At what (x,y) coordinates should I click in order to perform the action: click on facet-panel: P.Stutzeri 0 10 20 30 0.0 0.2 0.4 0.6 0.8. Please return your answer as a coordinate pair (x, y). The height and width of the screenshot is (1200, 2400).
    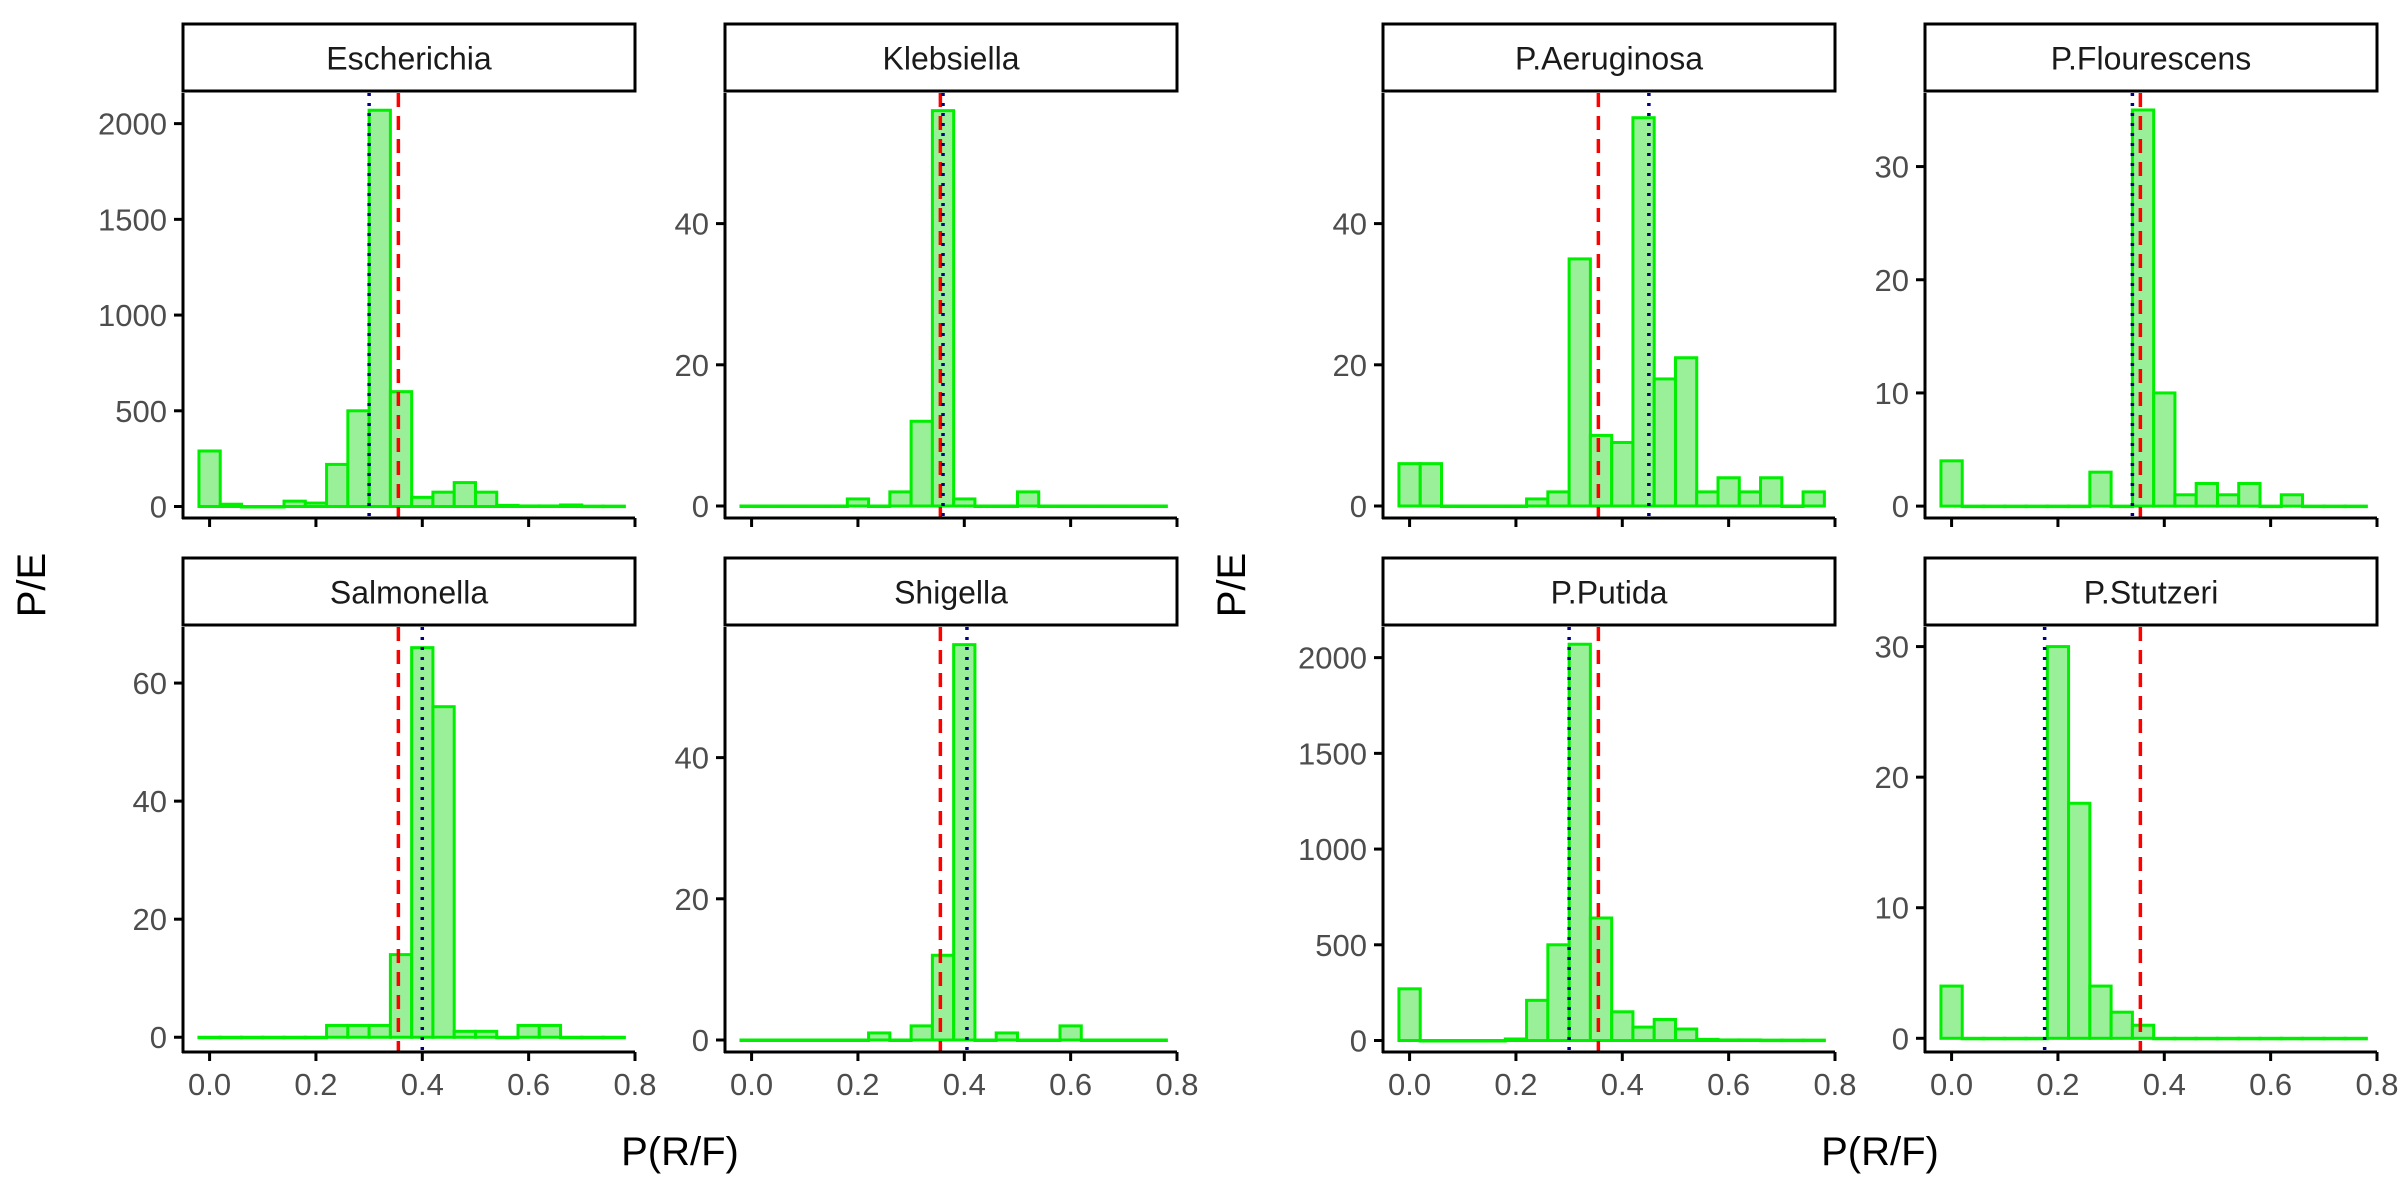
    Looking at the image, I should click on (2137, 829).